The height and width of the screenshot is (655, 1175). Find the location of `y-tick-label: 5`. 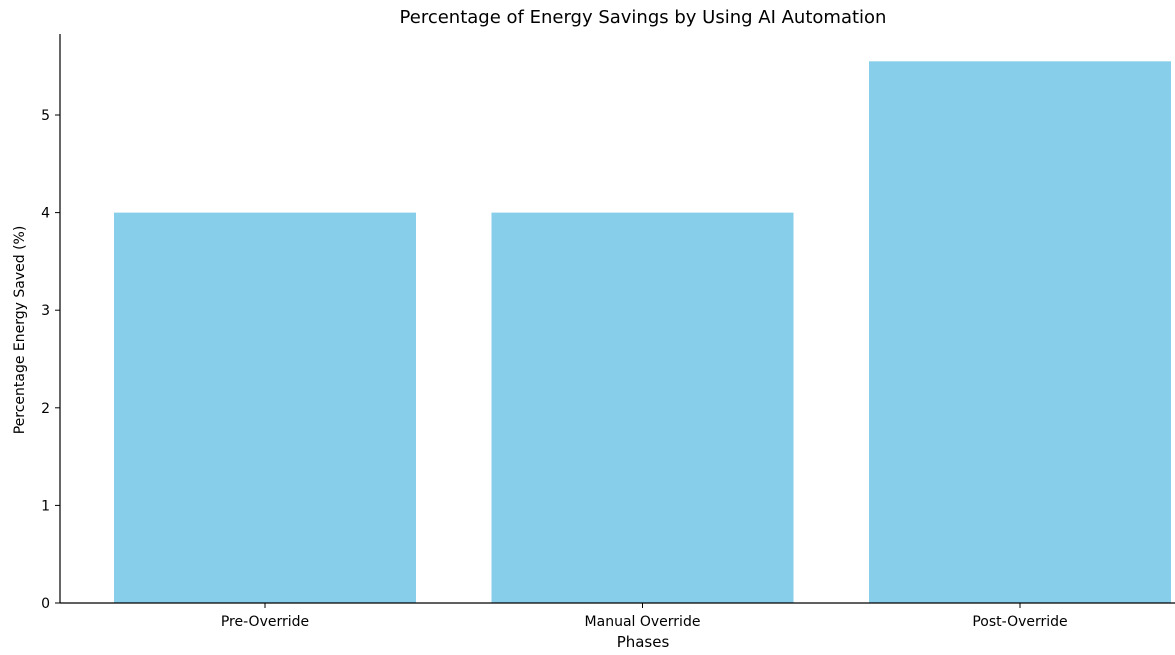

y-tick-label: 5 is located at coordinates (45, 116).